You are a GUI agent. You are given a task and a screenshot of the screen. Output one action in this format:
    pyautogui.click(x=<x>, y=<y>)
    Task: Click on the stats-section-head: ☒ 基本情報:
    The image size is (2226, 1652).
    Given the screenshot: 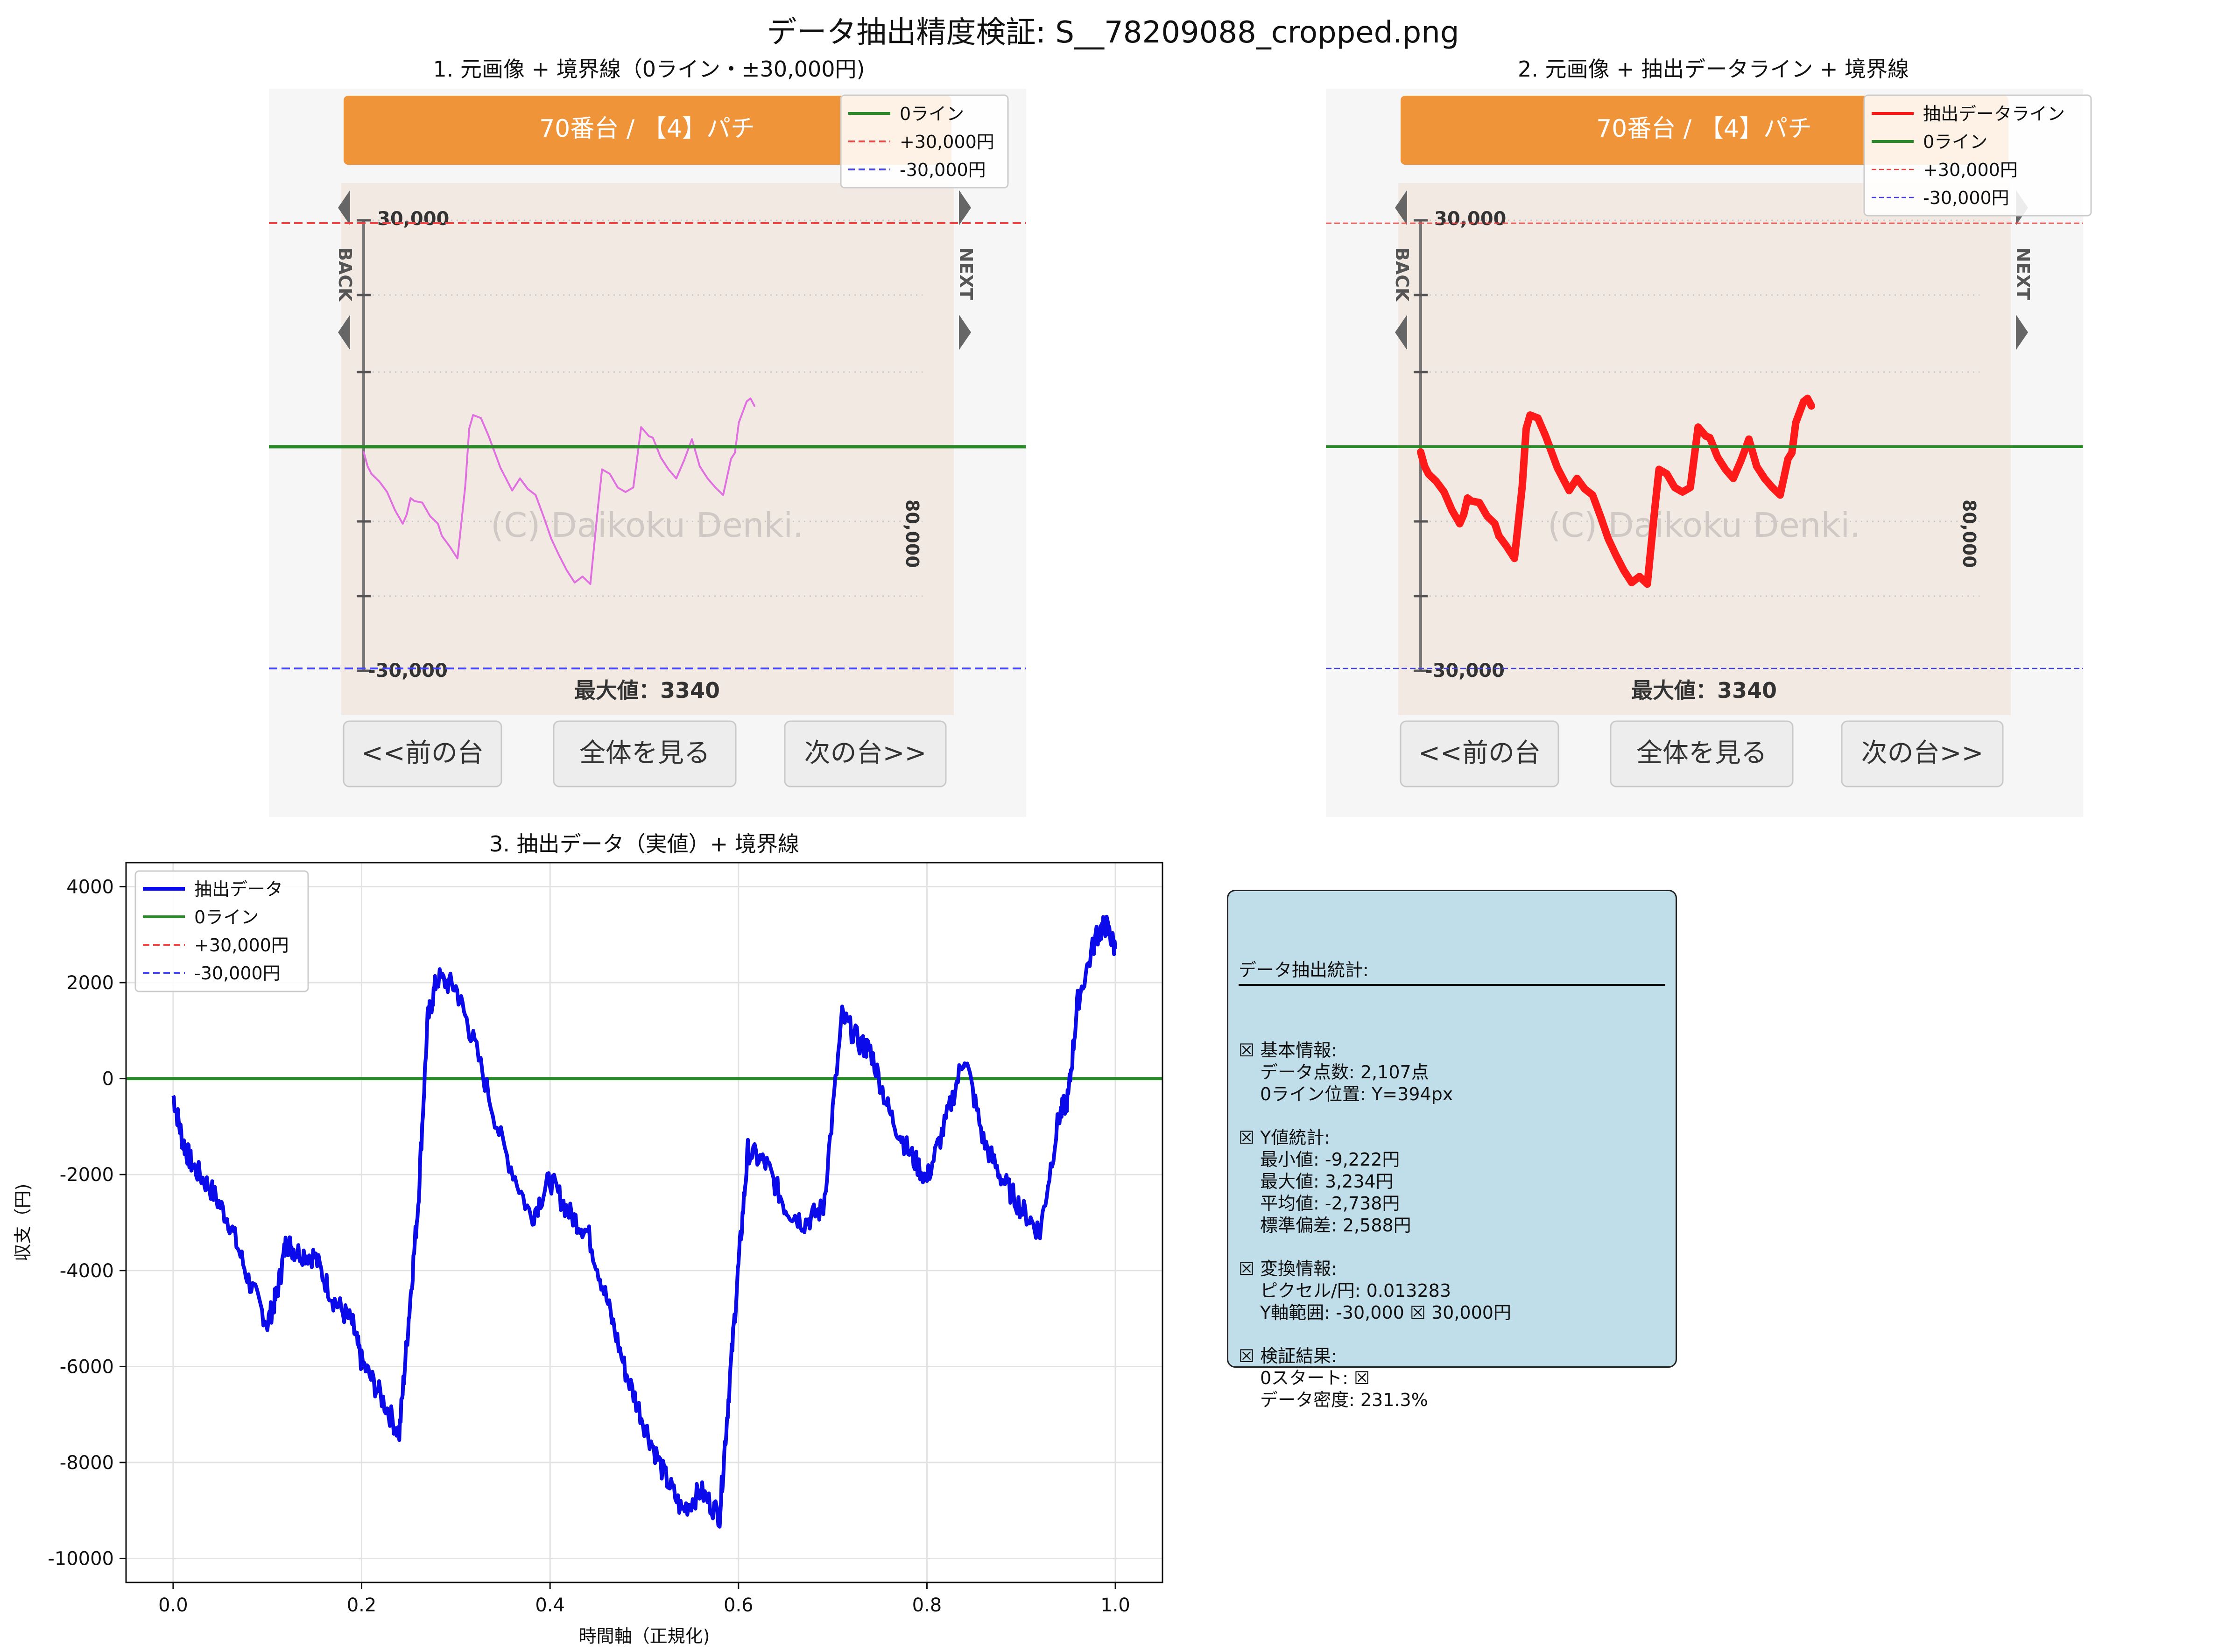 What is the action you would take?
    pyautogui.click(x=1288, y=1051)
    